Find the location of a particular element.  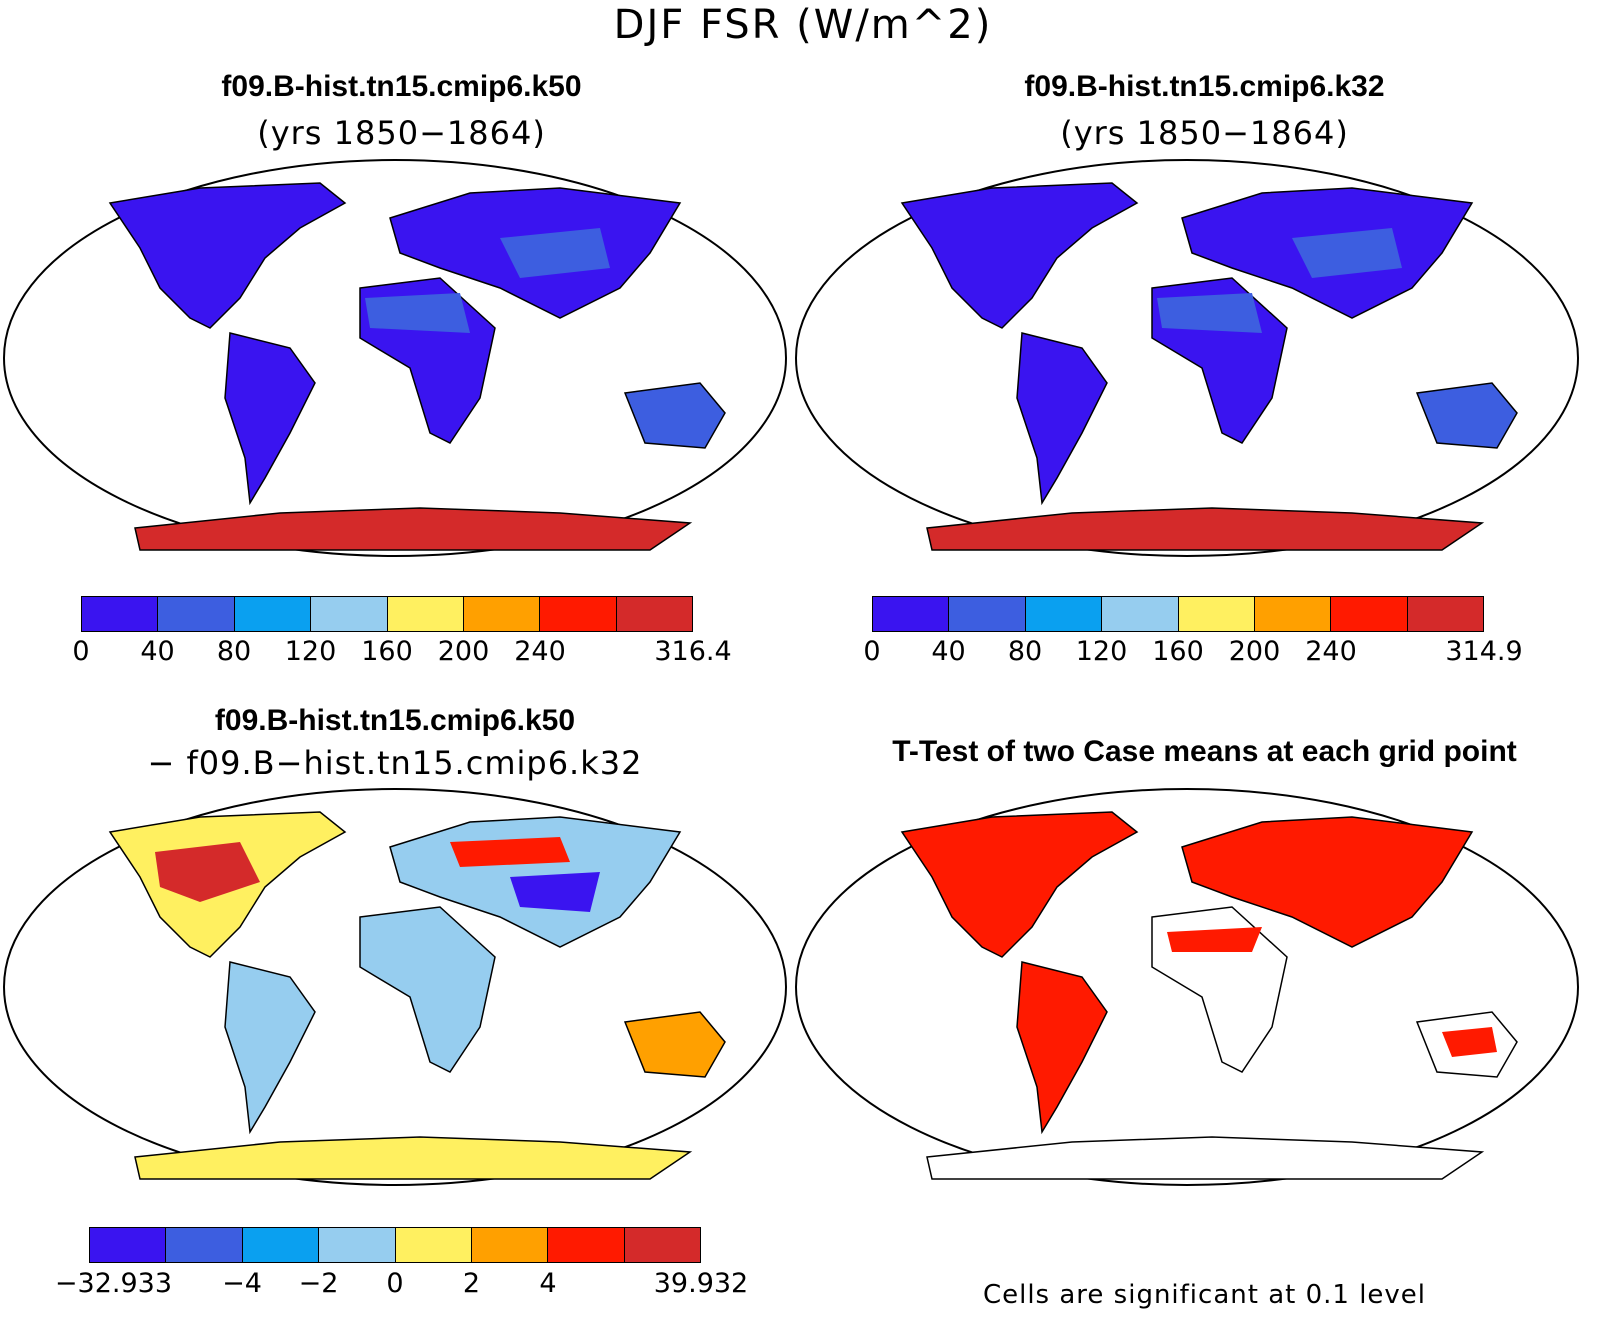

panel1-colorbar is located at coordinates (387, 614).